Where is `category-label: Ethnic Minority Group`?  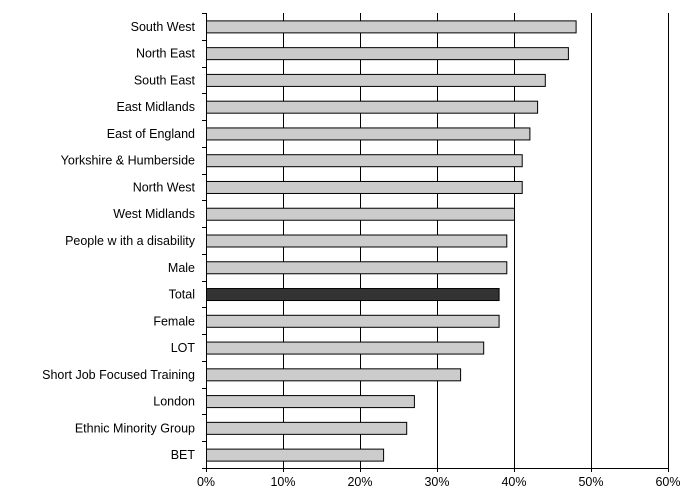 category-label: Ethnic Minority Group is located at coordinates (135, 428).